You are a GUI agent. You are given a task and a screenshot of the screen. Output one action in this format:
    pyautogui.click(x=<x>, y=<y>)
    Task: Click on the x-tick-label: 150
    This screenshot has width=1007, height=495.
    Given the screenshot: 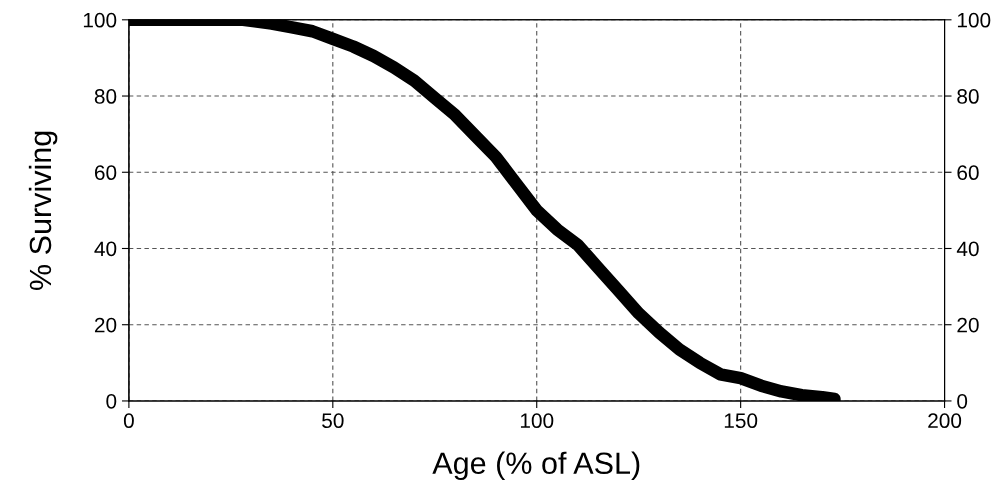 What is the action you would take?
    pyautogui.click(x=741, y=421)
    